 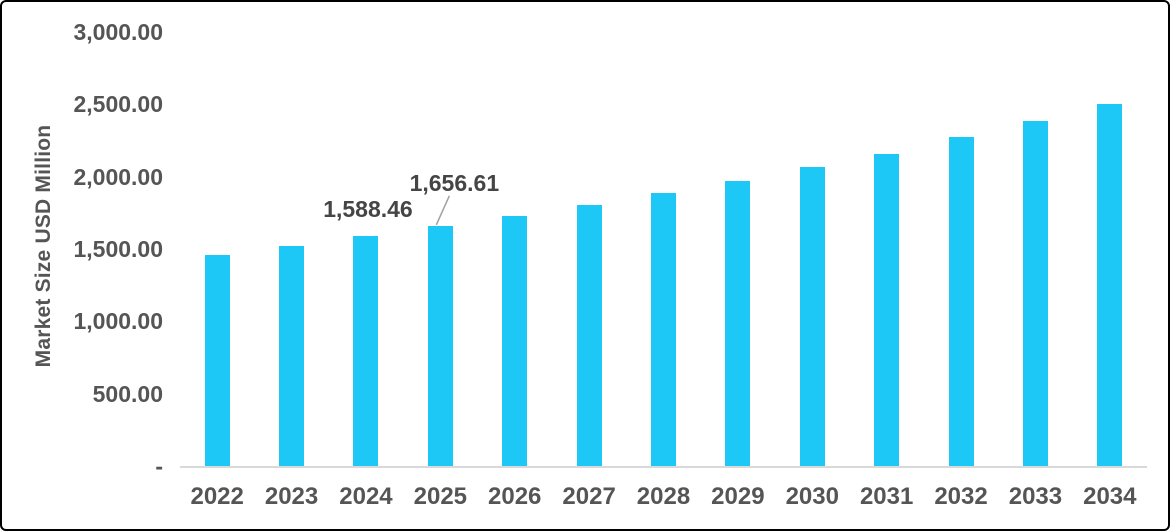 I want to click on x-tick-2029: 2029, so click(x=738, y=496).